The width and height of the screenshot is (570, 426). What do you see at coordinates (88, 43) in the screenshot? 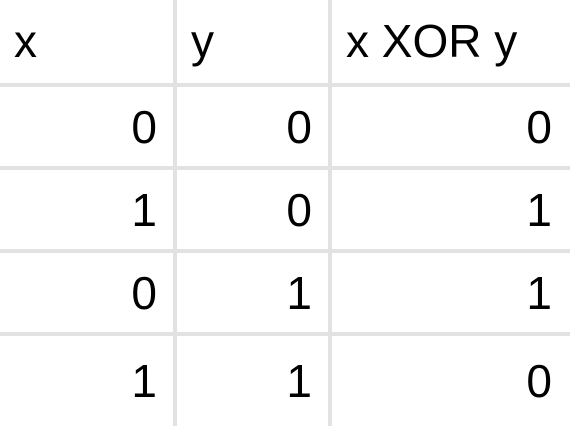
I see `header-cell-x: x` at bounding box center [88, 43].